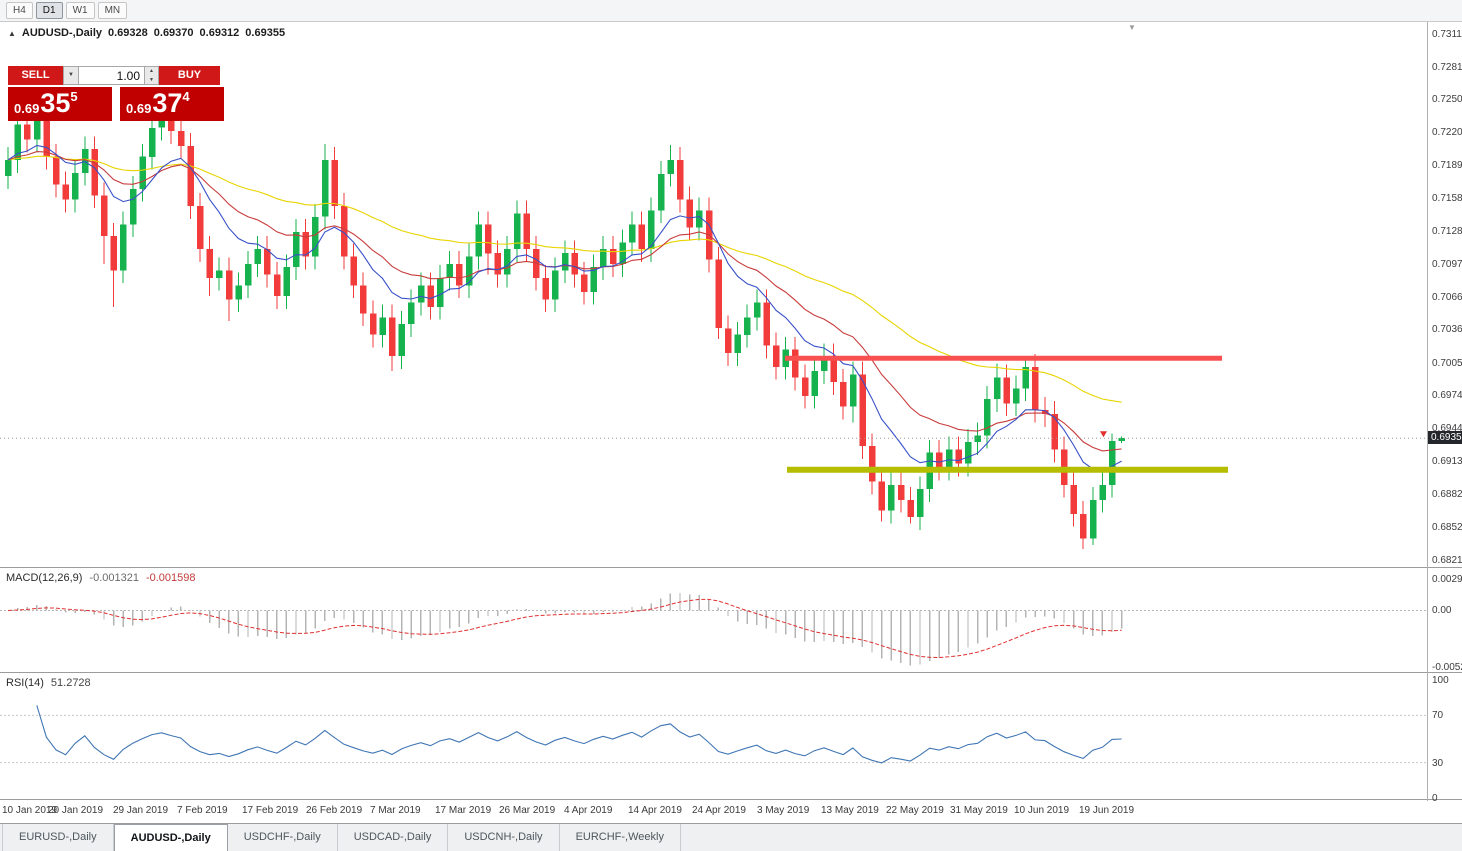  I want to click on volume-spinner-down-icon: ▼, so click(151, 79).